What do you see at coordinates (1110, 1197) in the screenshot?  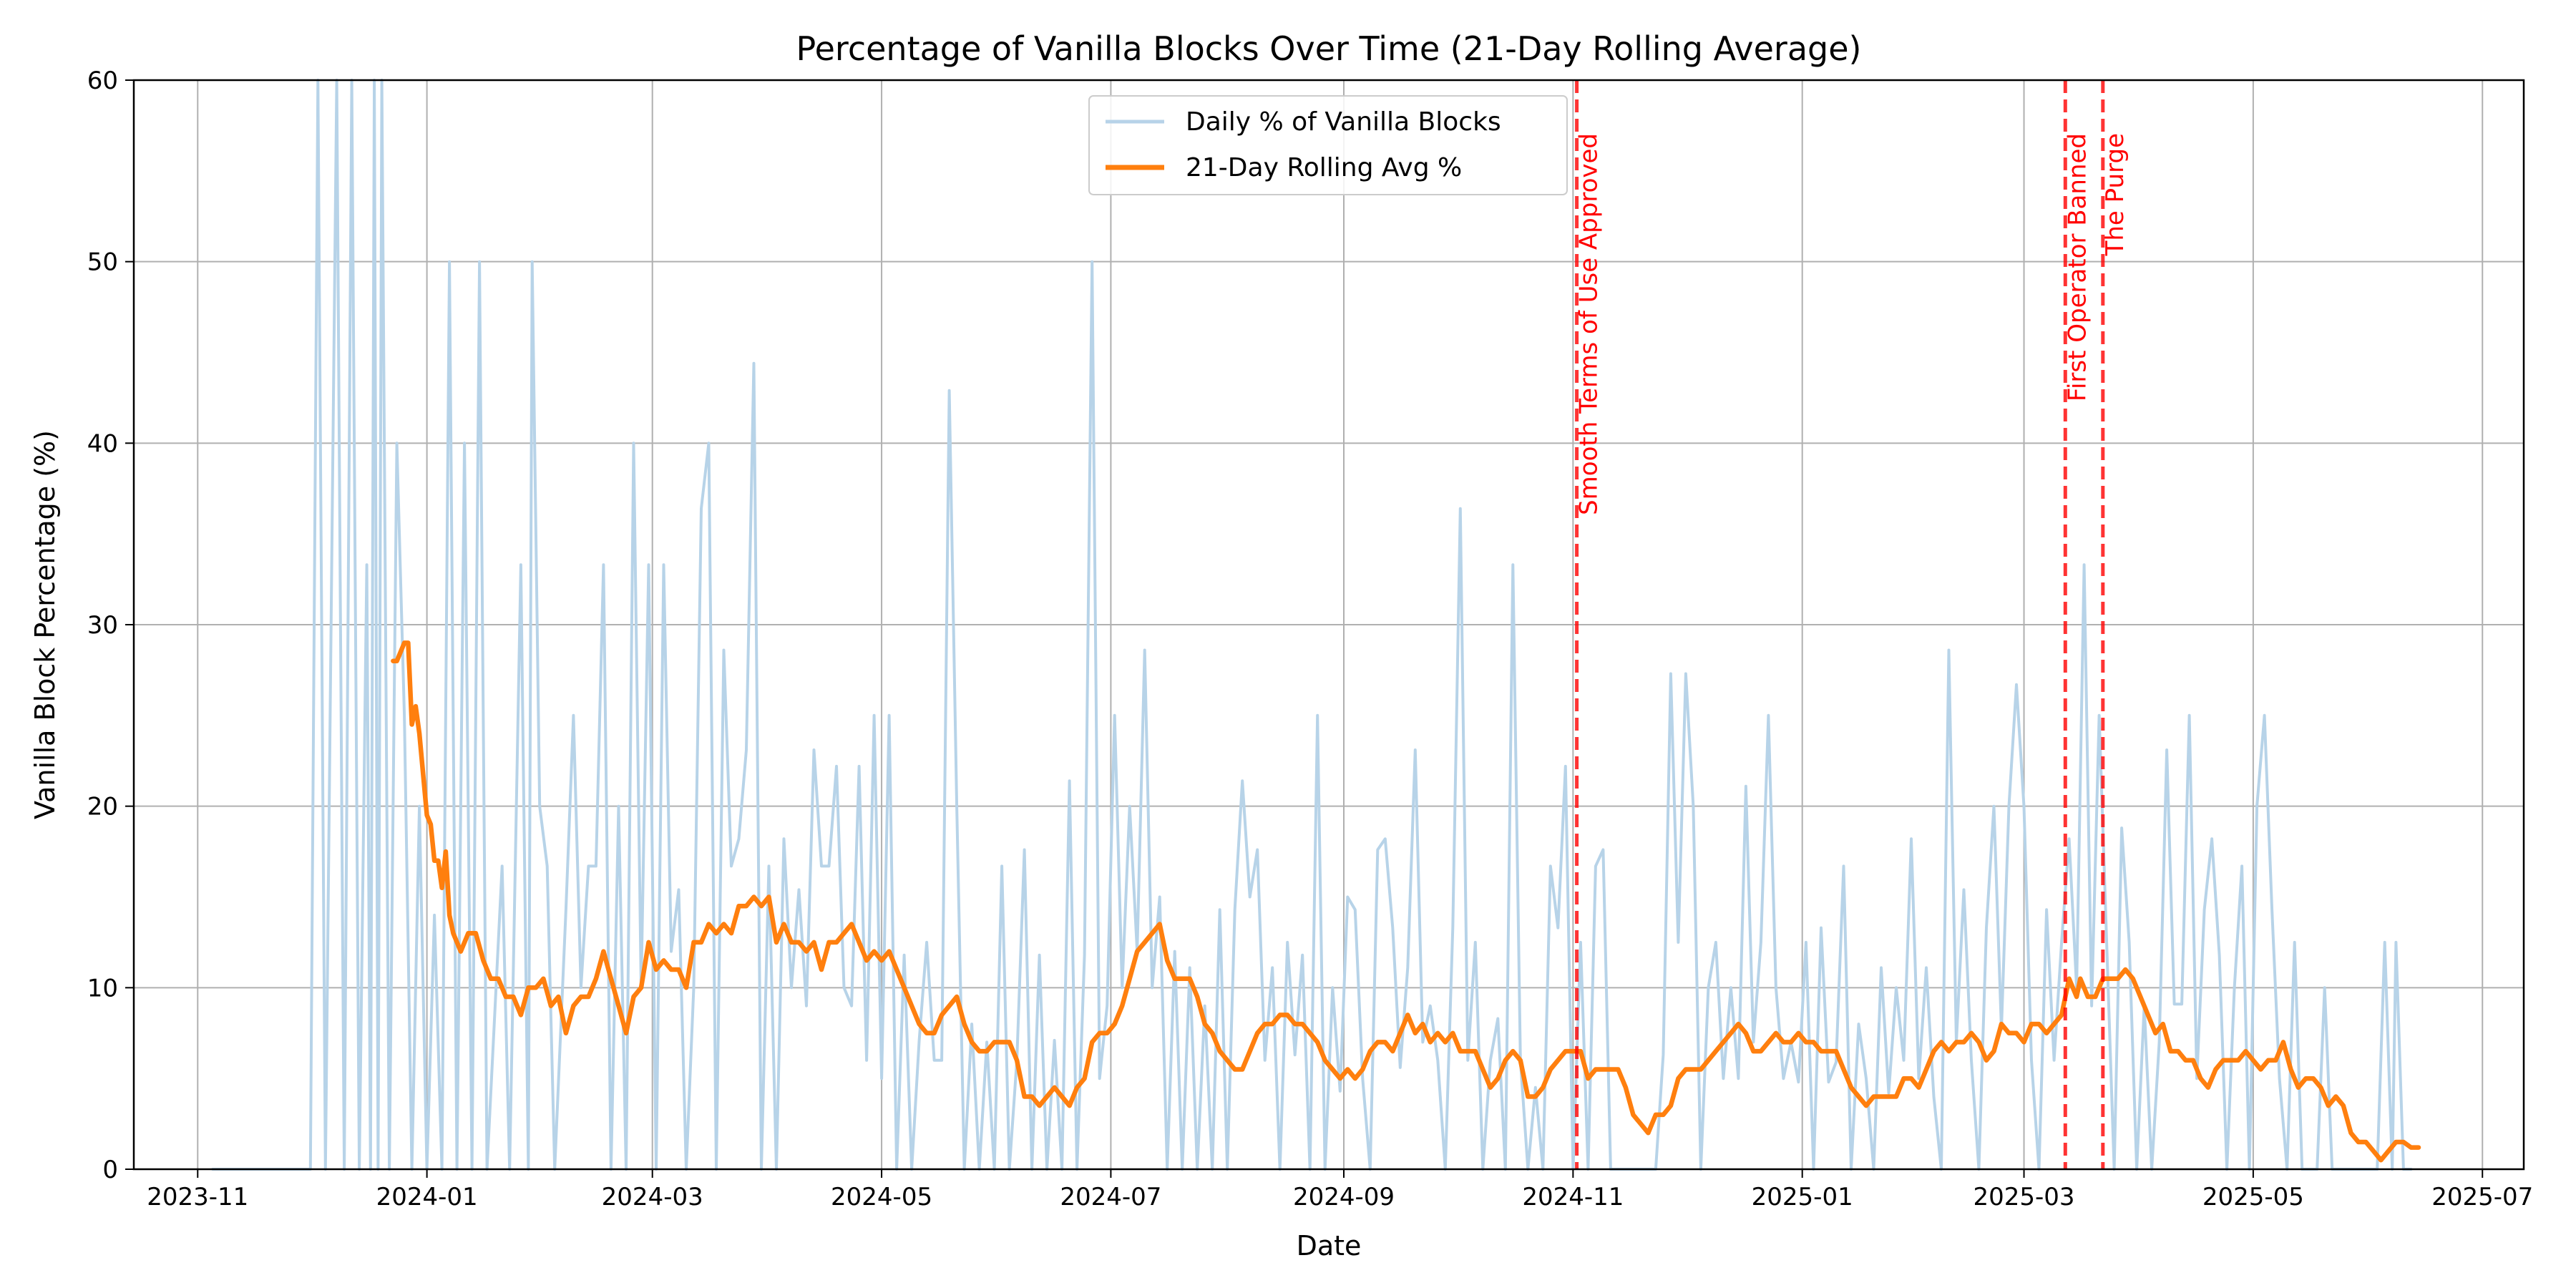 I see `x-tick-label: 2024-07` at bounding box center [1110, 1197].